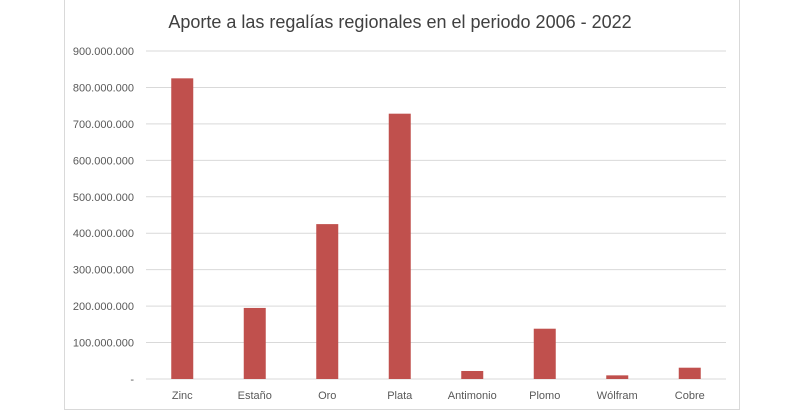 The height and width of the screenshot is (412, 800). I want to click on y-tick-label: 700.000.000, so click(103, 125).